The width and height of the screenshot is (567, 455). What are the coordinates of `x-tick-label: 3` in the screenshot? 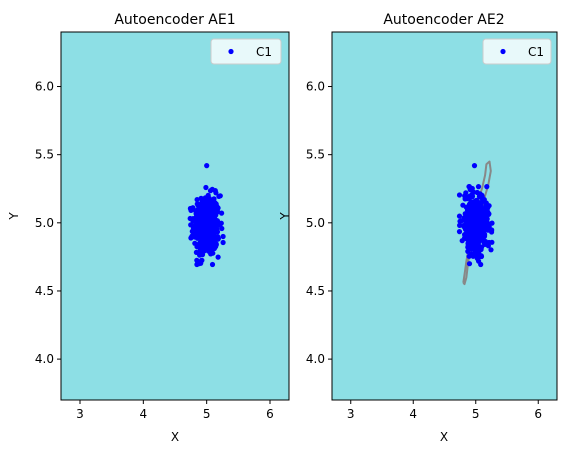 It's located at (351, 414).